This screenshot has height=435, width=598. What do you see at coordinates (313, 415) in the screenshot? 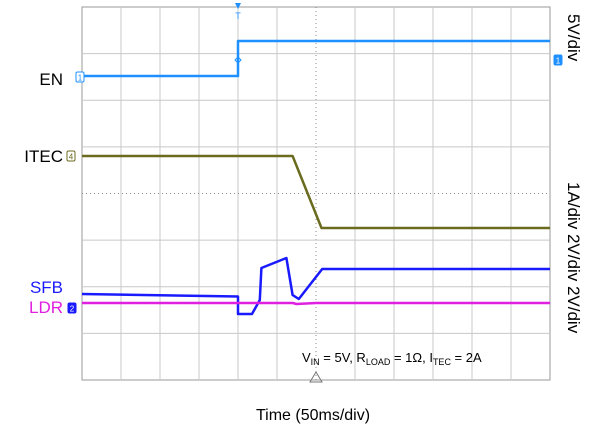
I see `x-axis-label: Time (50ms/div)` at bounding box center [313, 415].